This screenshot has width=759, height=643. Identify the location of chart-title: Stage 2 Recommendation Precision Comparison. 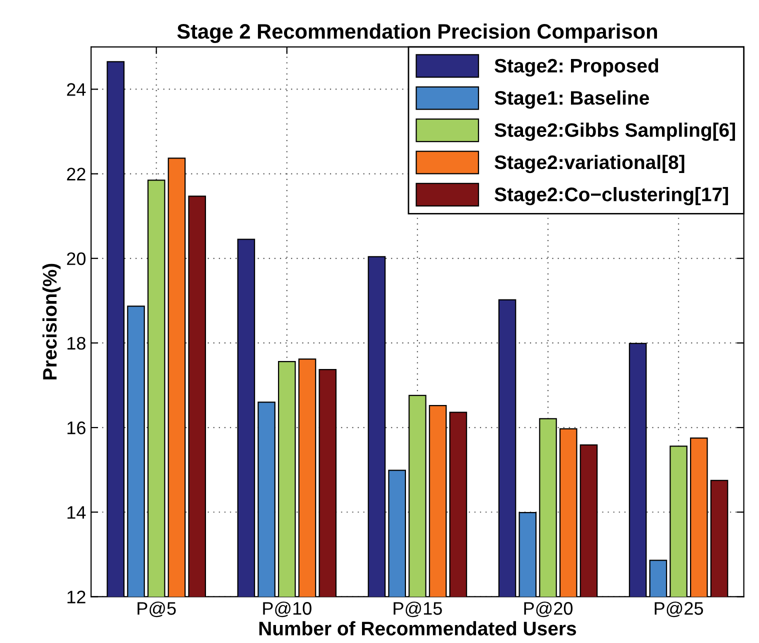
(417, 34).